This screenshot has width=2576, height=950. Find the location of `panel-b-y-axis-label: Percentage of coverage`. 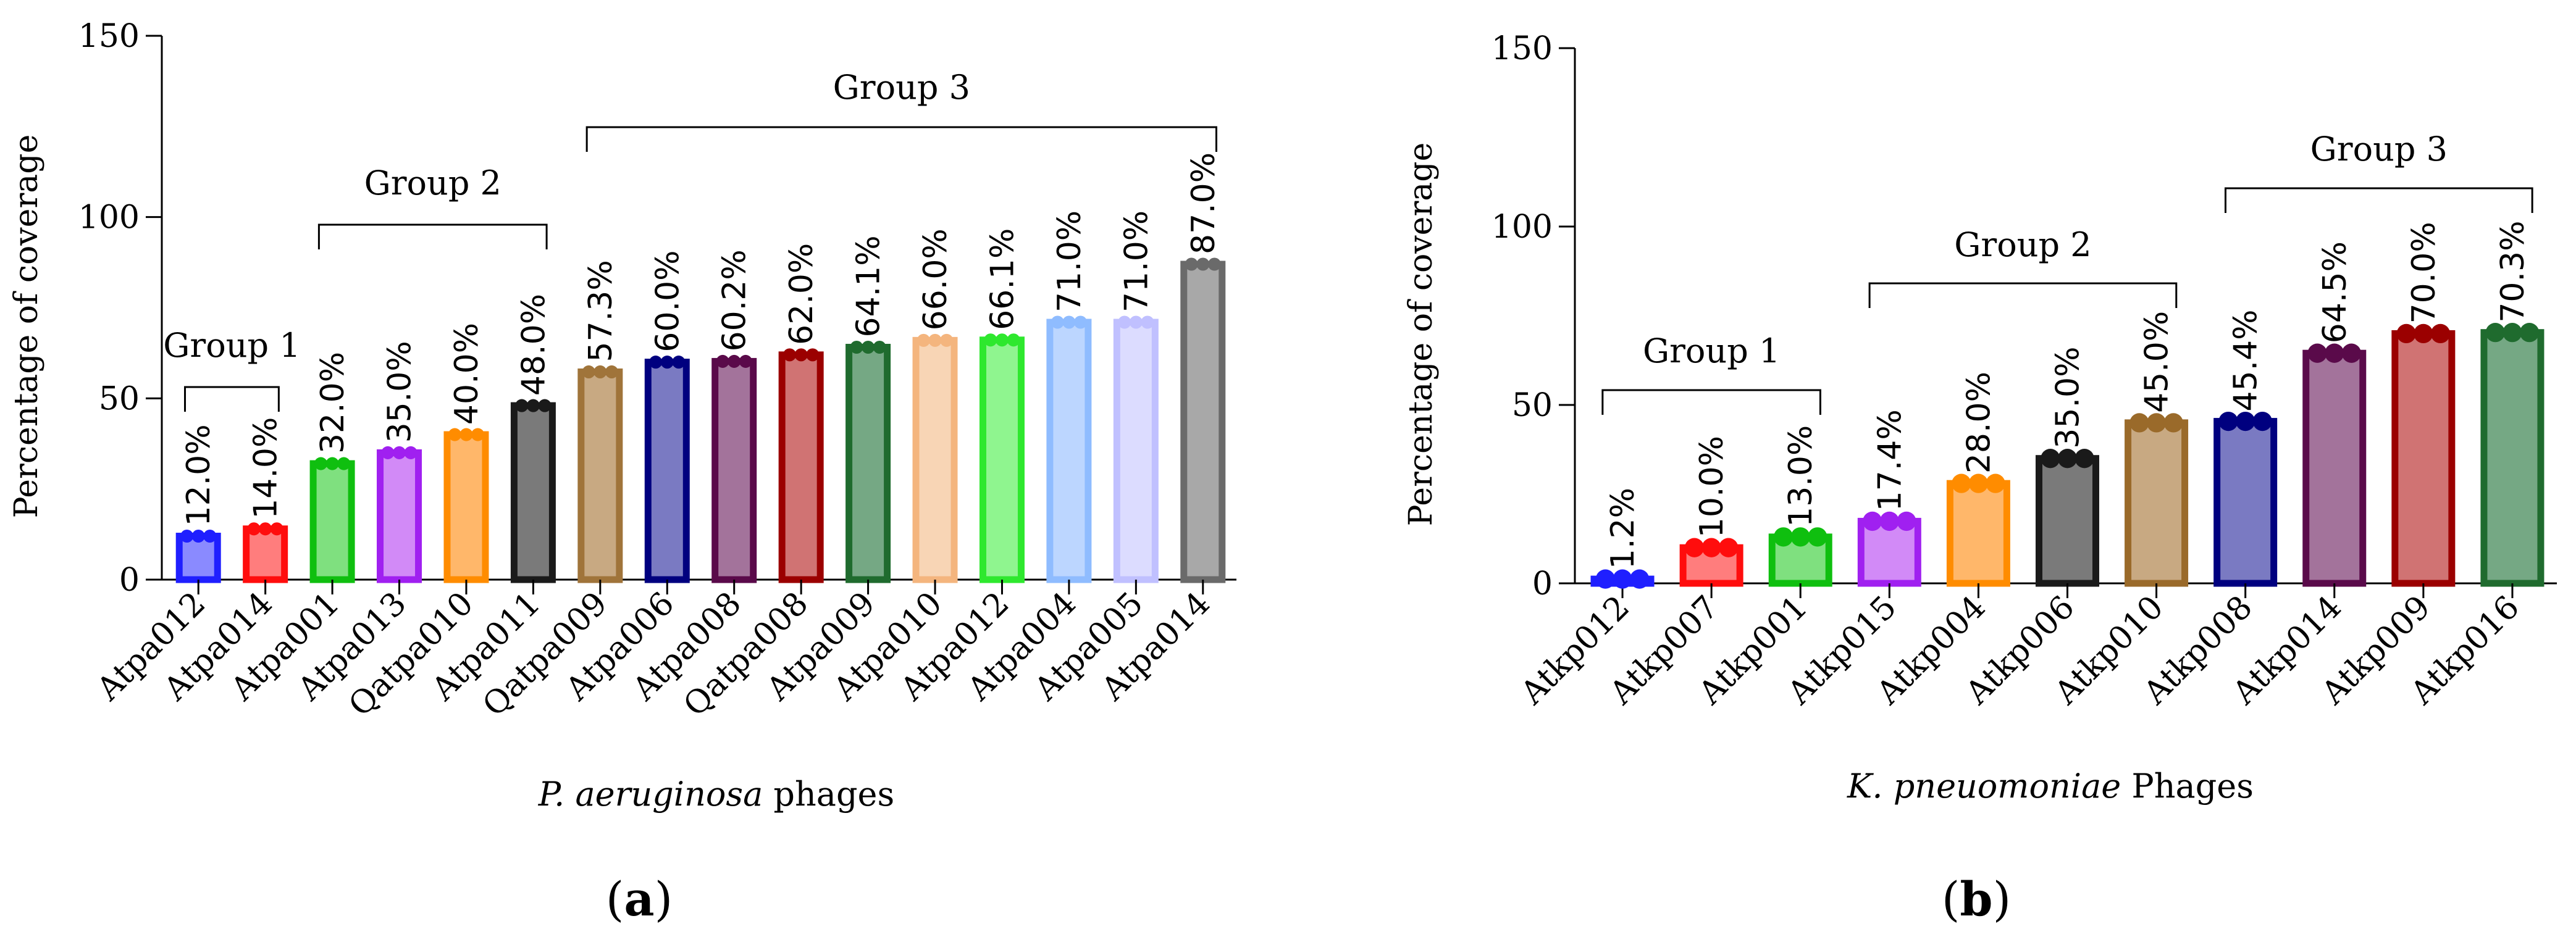

panel-b-y-axis-label: Percentage of coverage is located at coordinates (1421, 335).